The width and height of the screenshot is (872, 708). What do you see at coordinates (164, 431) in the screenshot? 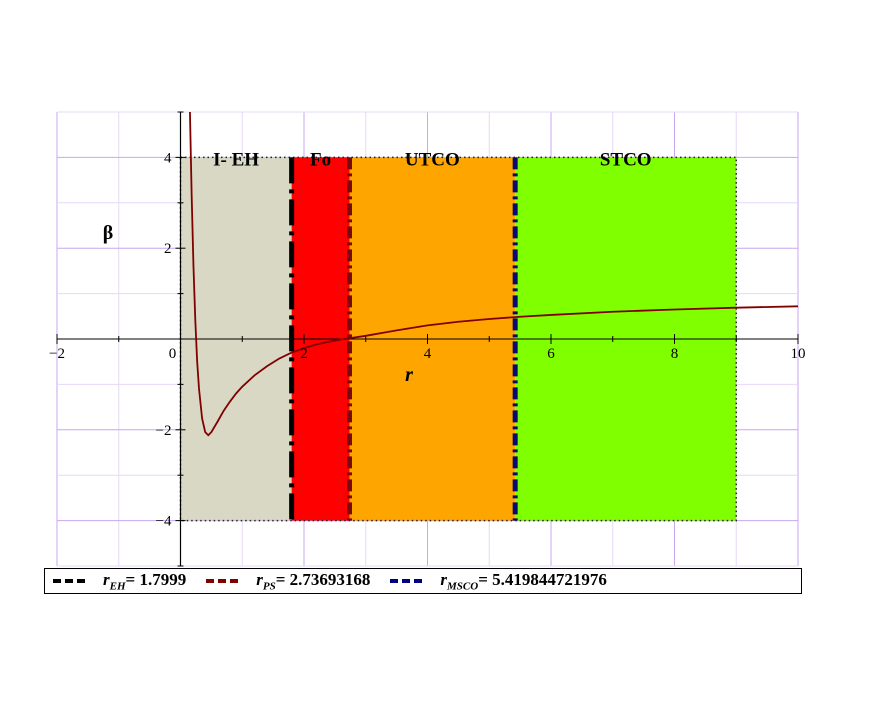
I see `y-tick-label: −2` at bounding box center [164, 431].